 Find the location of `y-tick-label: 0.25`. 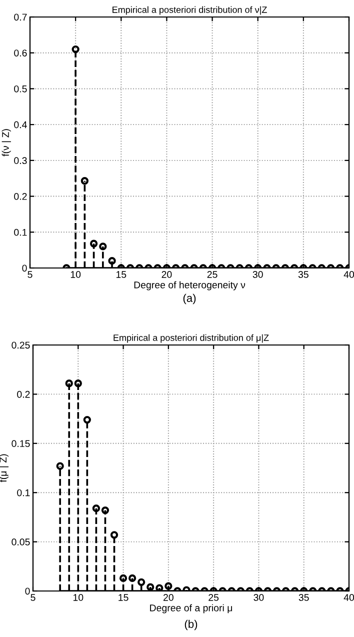

y-tick-label: 0.25 is located at coordinates (21, 345).